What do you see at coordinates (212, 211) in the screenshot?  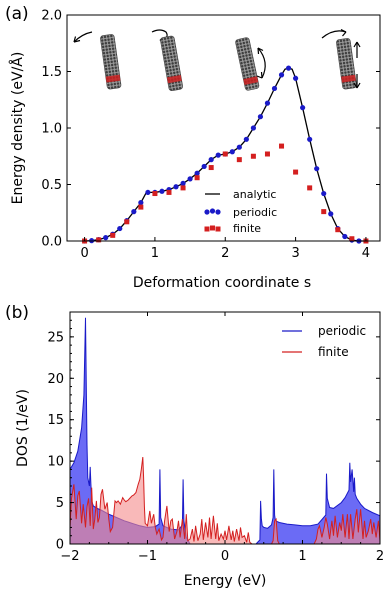 I see `legend-periodic-marker` at bounding box center [212, 211].